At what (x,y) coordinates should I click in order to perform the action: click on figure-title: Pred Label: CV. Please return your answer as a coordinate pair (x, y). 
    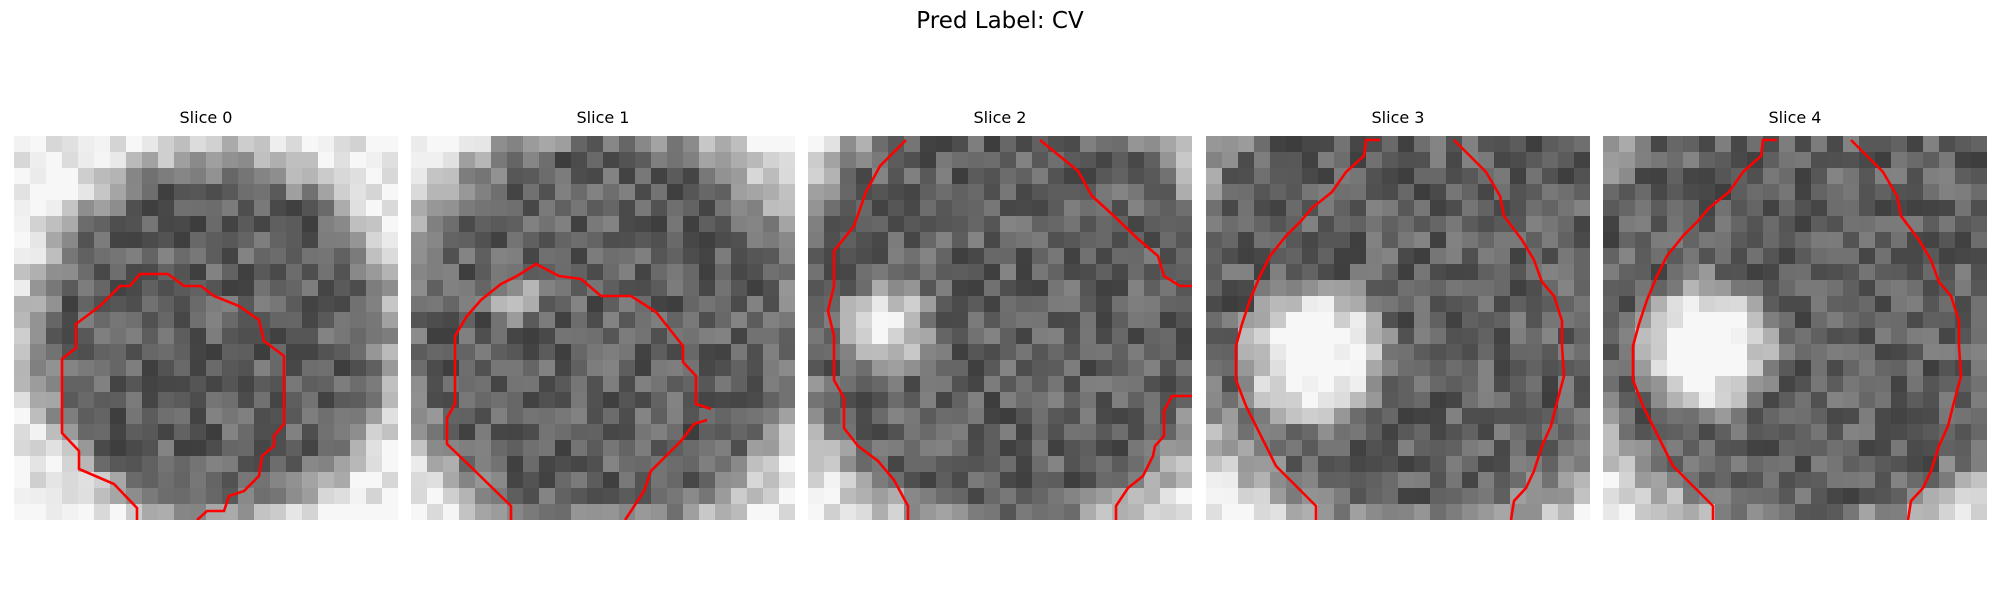
    Looking at the image, I should click on (1000, 21).